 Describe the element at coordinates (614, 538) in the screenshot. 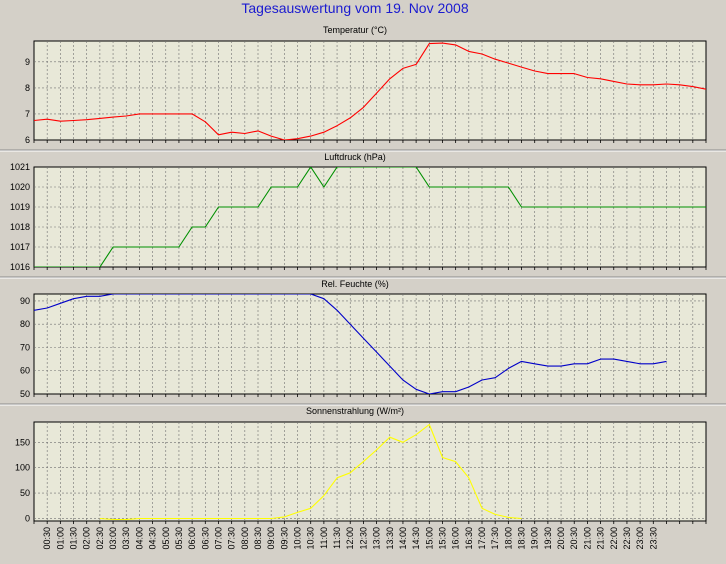

I see `x-tick-label: 22:00` at that location.